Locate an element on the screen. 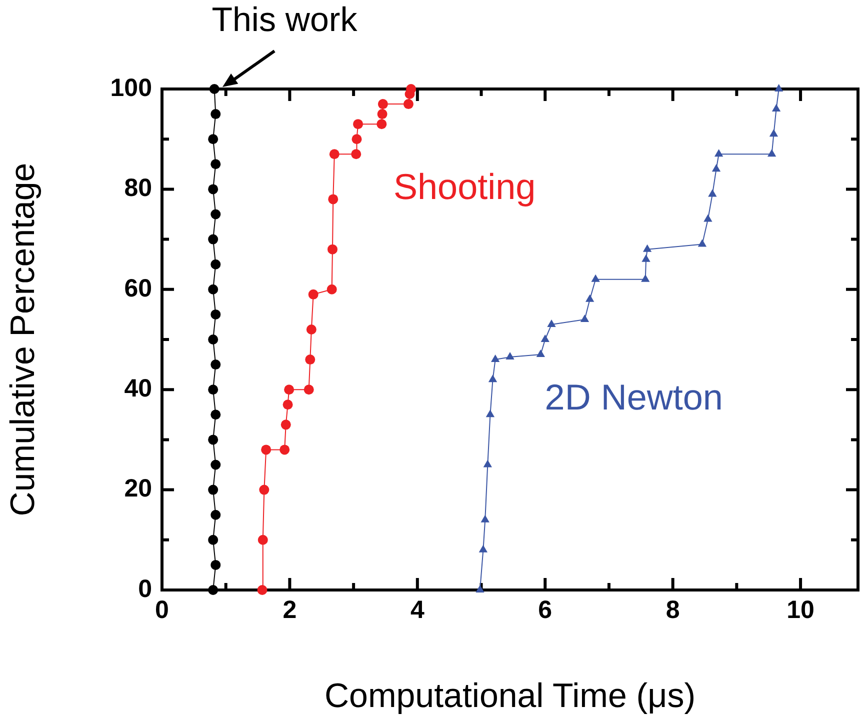  y-tick-label: 100 is located at coordinates (131, 88).